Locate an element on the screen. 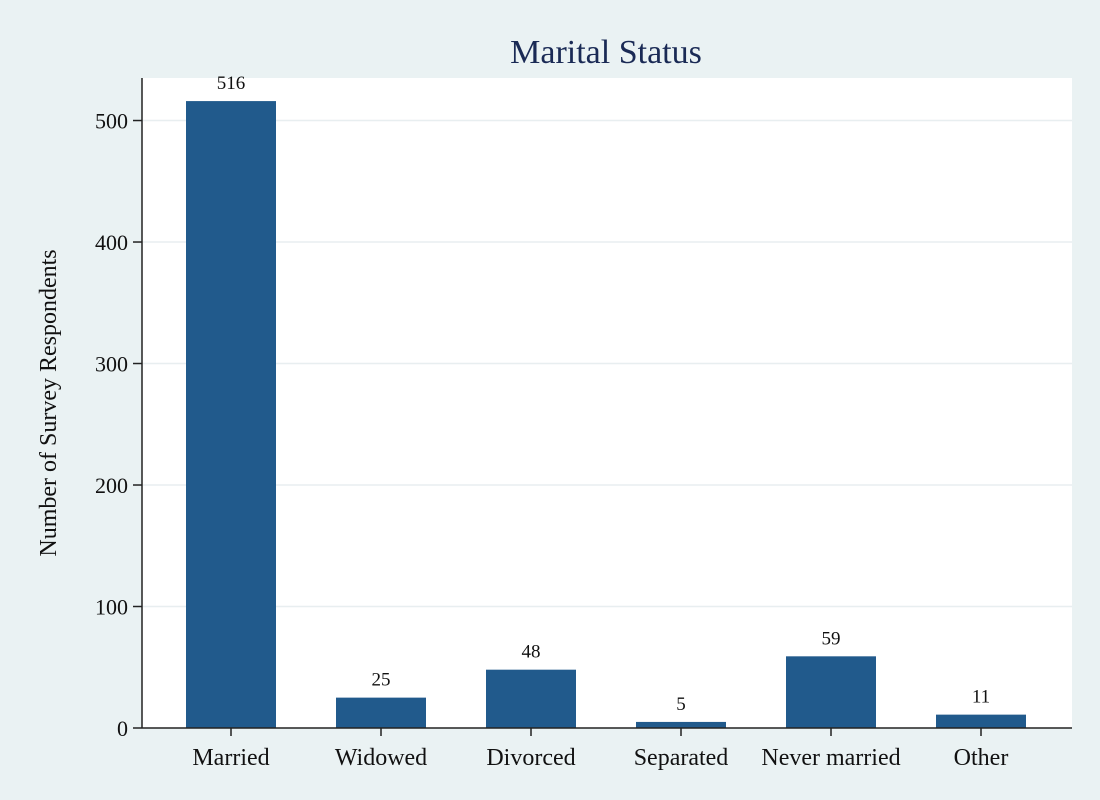 The width and height of the screenshot is (1100, 800). y-tick-label: 0 is located at coordinates (122, 728).